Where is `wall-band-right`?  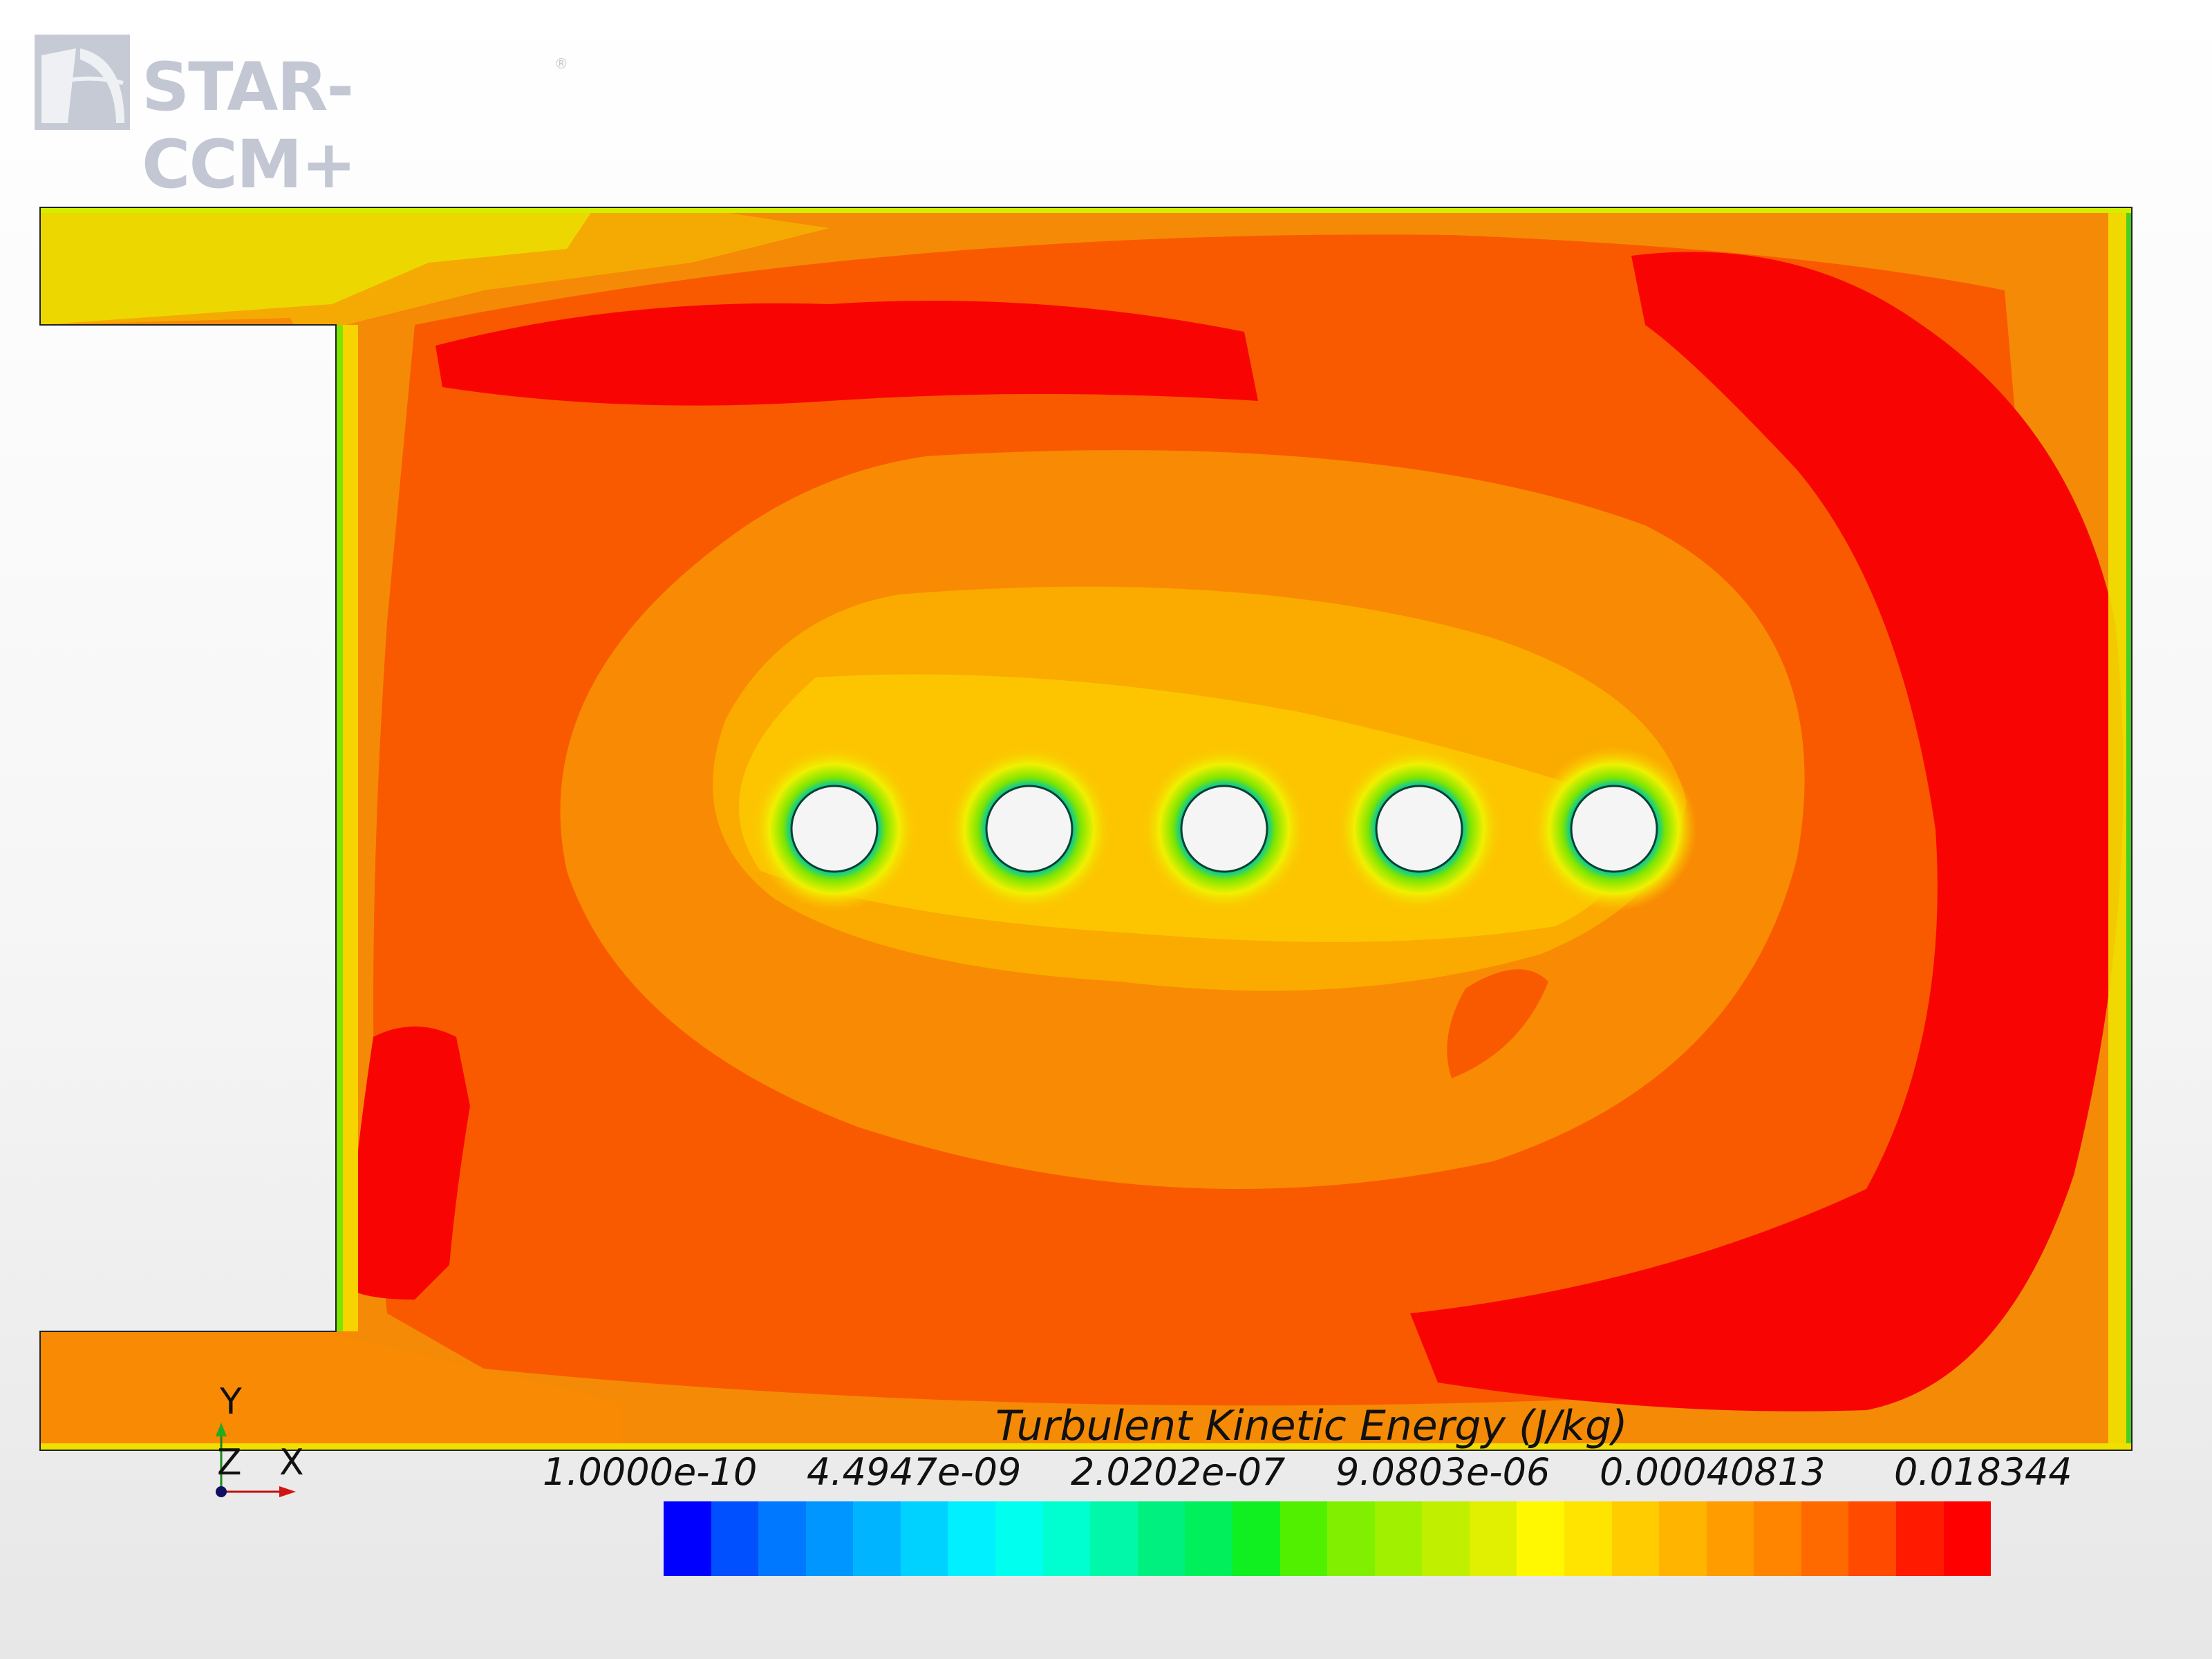 wall-band-right is located at coordinates (2129, 828).